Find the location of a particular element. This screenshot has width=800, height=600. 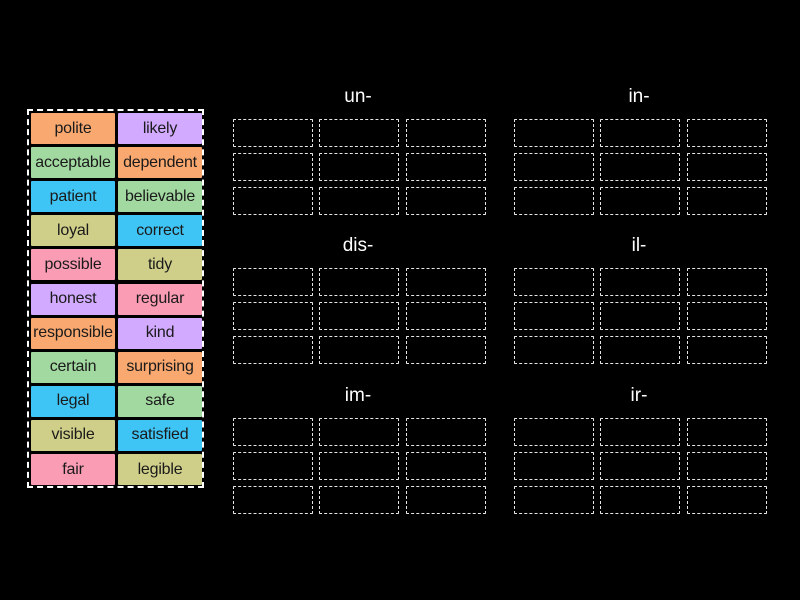

group-title-im: im- is located at coordinates (358, 395).